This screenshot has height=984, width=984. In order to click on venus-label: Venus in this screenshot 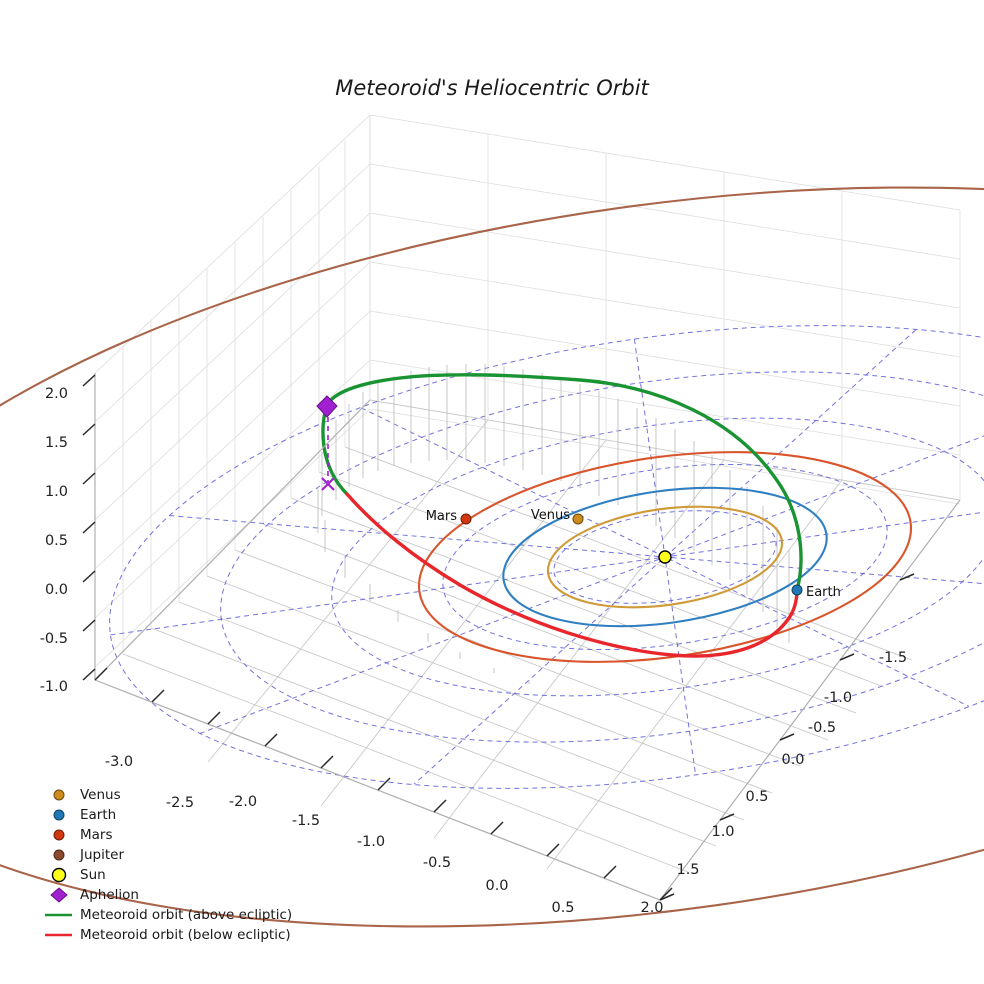, I will do `click(550, 515)`.